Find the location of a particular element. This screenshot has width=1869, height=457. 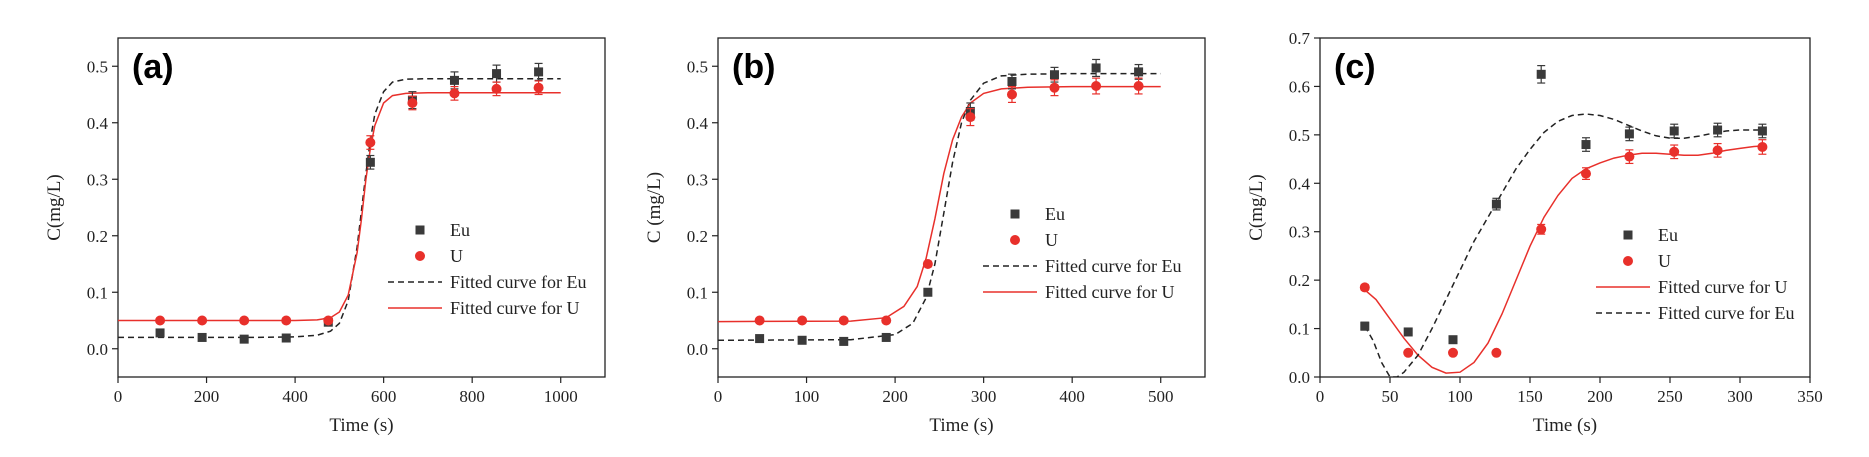

y-tick-label: 0.5 is located at coordinates (1299, 135).